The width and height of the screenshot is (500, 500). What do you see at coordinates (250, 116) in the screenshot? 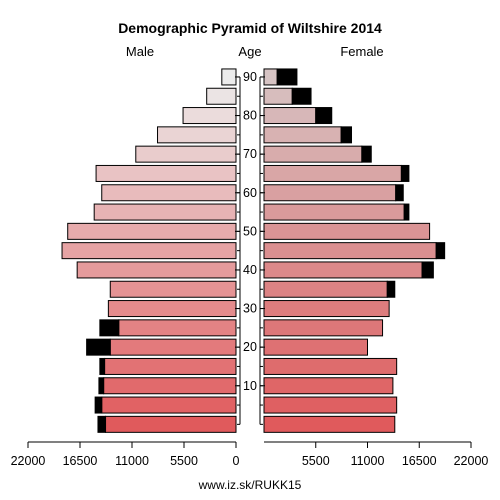
I see `age-tick-label: 80` at bounding box center [250, 116].